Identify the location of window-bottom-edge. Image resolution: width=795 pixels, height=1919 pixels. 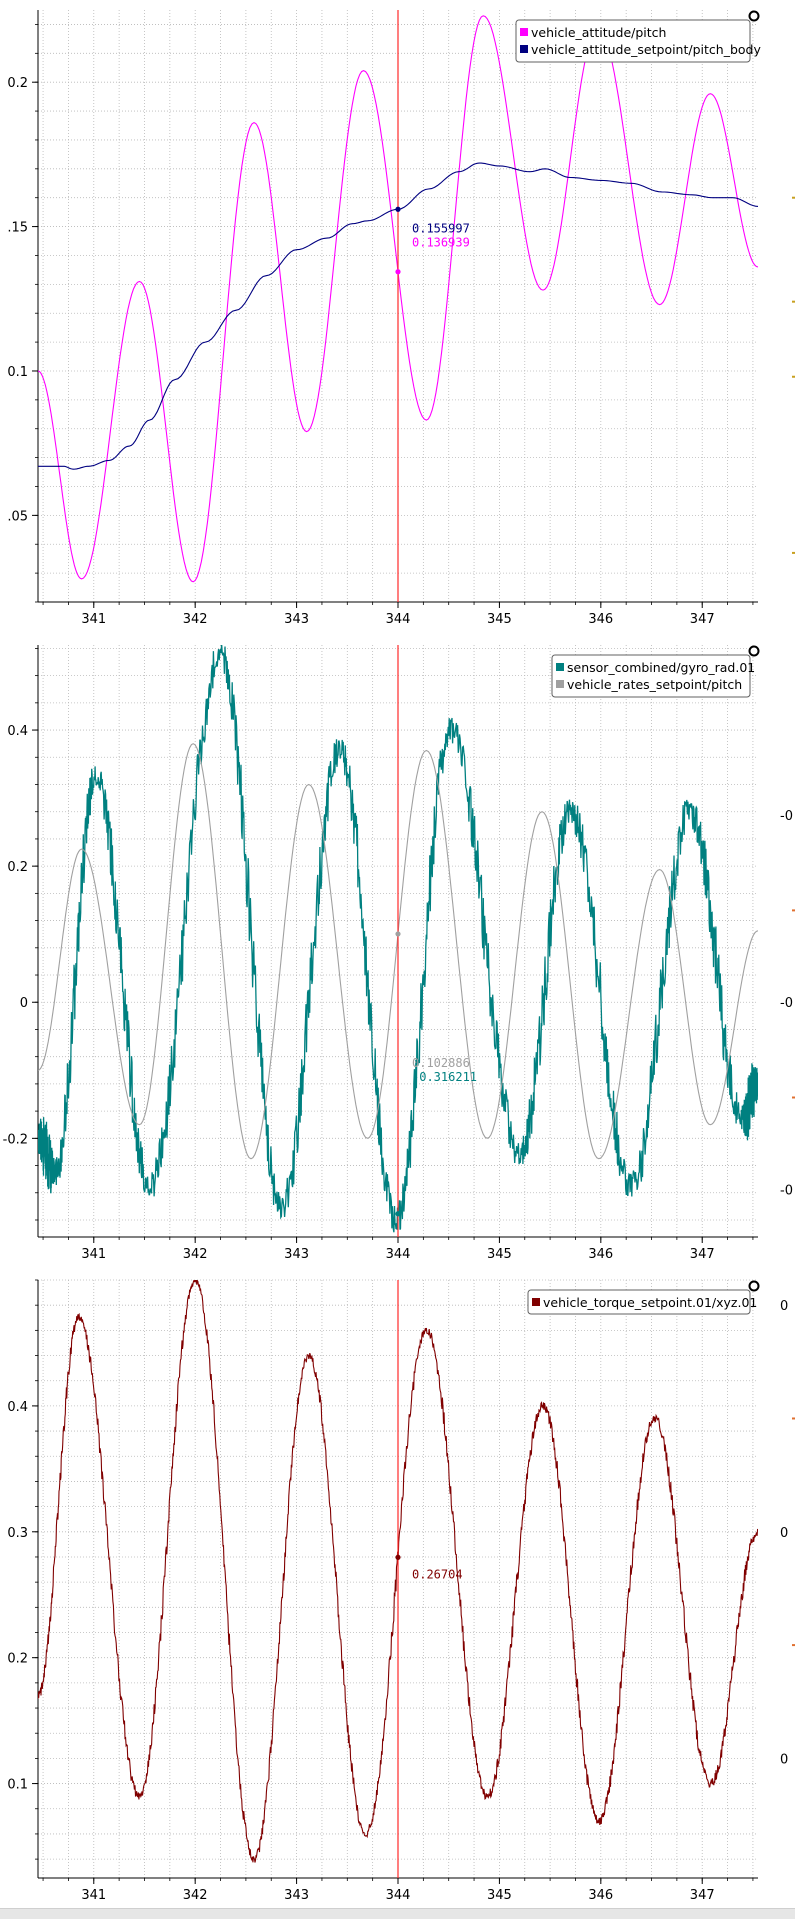
(397, 1913).